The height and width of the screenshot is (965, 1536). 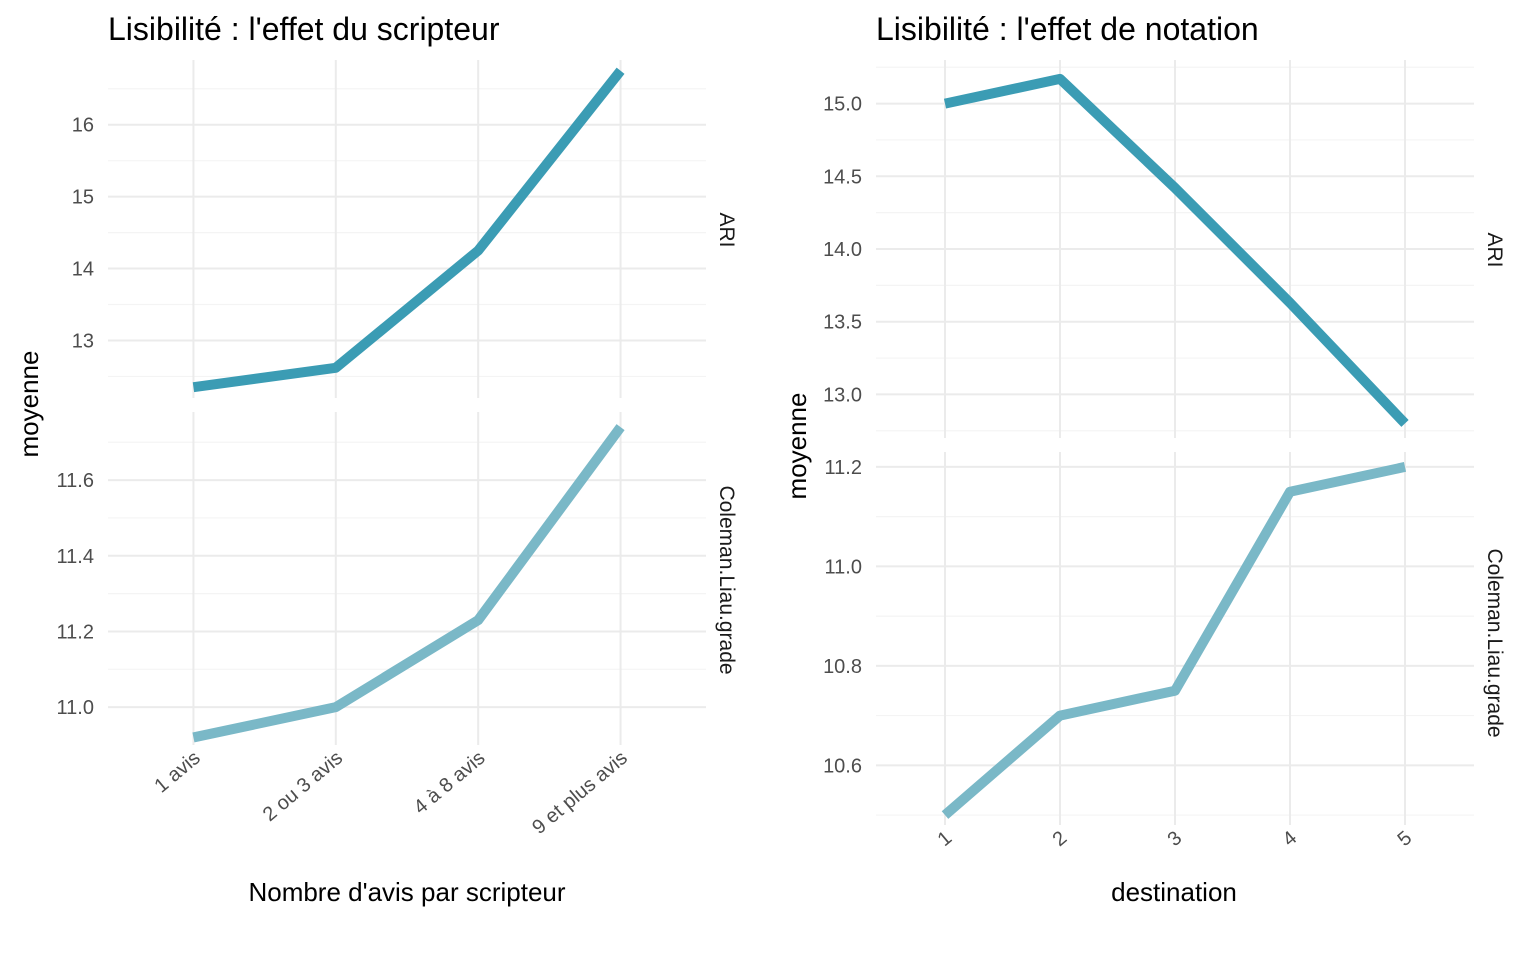 What do you see at coordinates (842, 250) in the screenshot?
I see `y-tick-label: 14.0` at bounding box center [842, 250].